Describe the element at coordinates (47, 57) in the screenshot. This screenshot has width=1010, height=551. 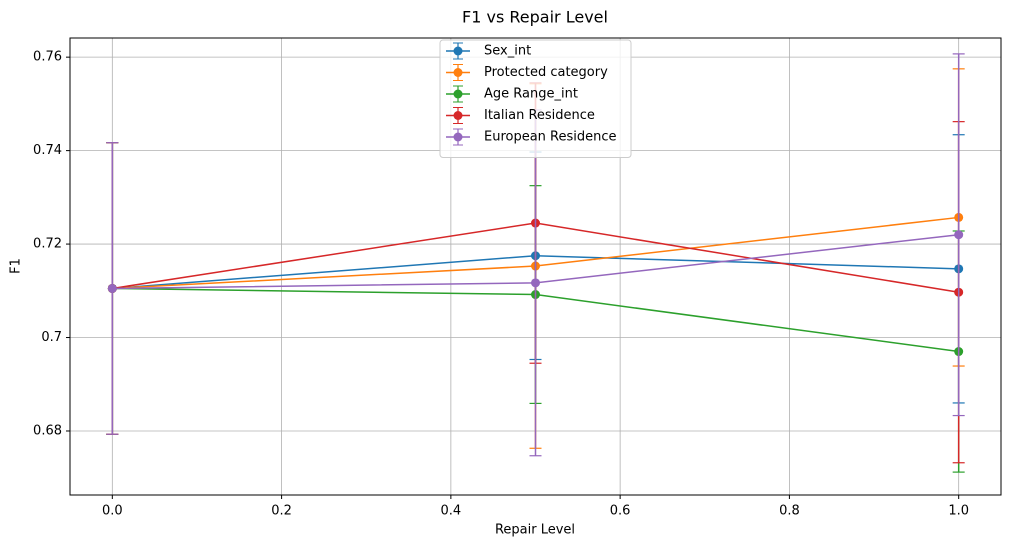
I see `y-tick-label: 0.76` at that location.